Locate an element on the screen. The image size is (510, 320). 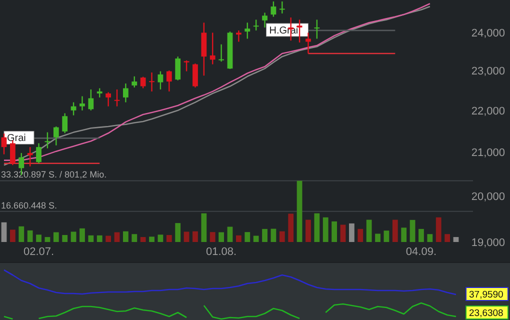
text: 37,9590 is located at coordinates (486, 295).